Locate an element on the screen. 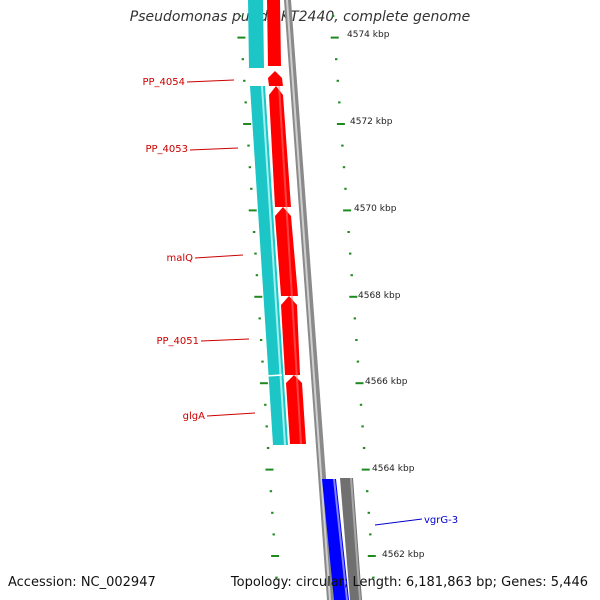 This screenshot has height=600, width=600. gene-label-pp4054: PP_4054 is located at coordinates (163, 82).